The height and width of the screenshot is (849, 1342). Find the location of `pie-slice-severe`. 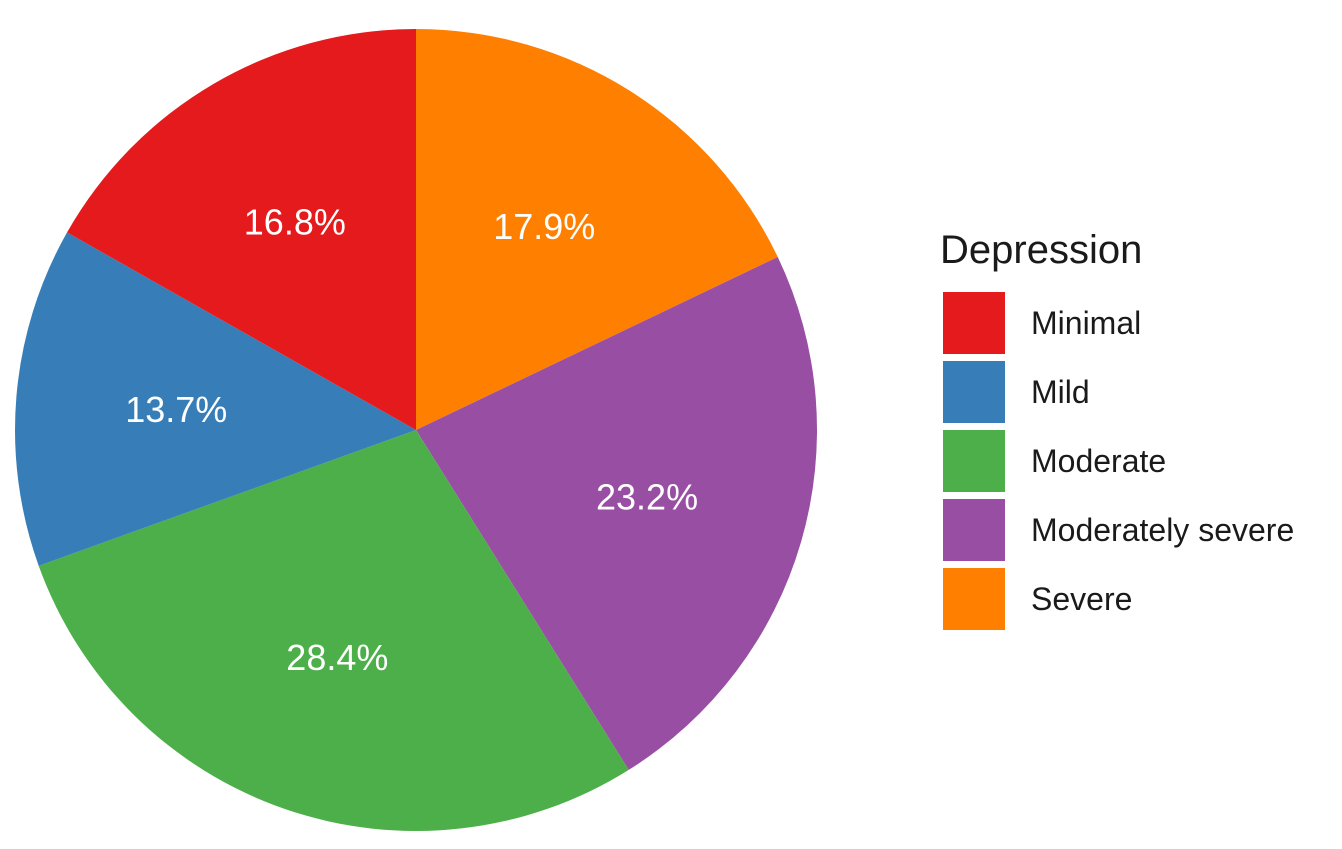

pie-slice-severe is located at coordinates (597, 229).